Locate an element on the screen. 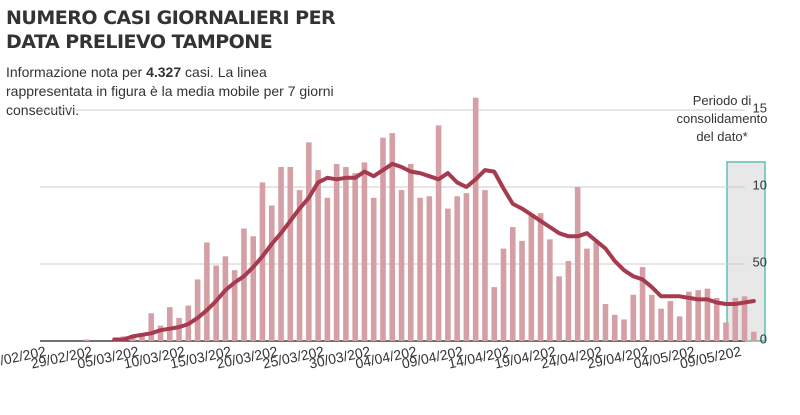 This screenshot has height=415, width=800. y-tick-label: 50 is located at coordinates (760, 261).